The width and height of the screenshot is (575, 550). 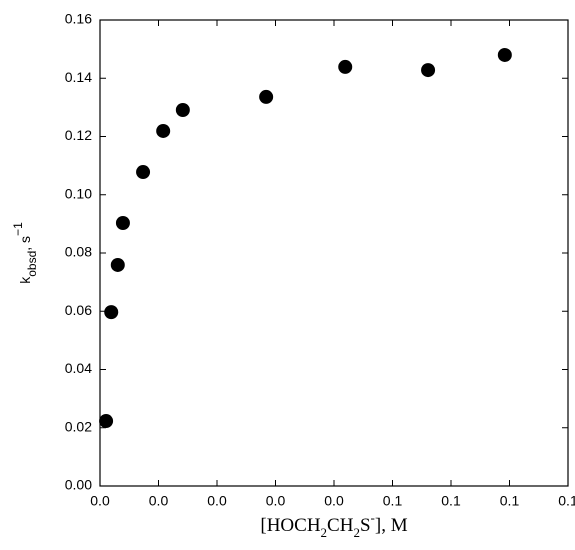 What do you see at coordinates (391, 525) in the screenshot?
I see `x-label-part: ], M` at bounding box center [391, 525].